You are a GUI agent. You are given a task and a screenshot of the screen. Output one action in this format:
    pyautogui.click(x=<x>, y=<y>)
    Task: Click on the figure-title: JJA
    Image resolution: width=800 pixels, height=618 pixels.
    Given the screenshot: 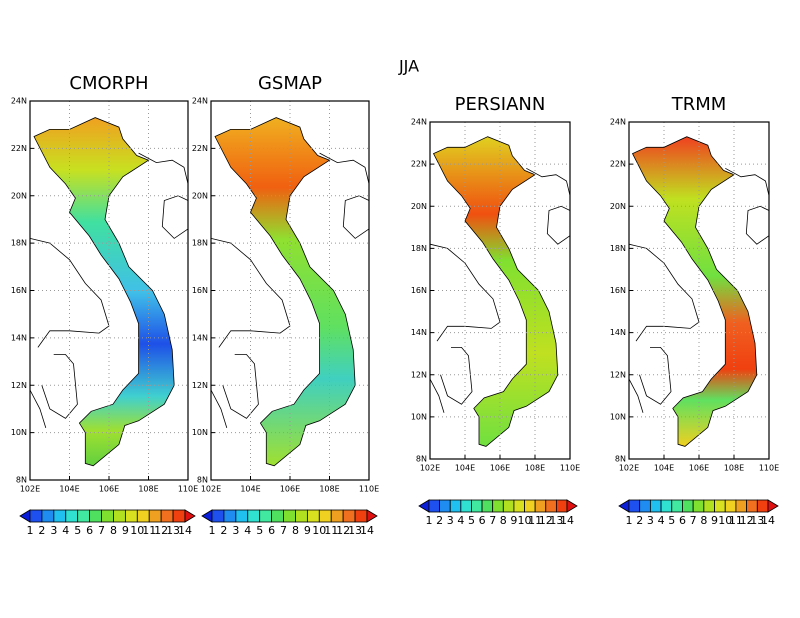 What is the action you would take?
    pyautogui.click(x=408, y=66)
    